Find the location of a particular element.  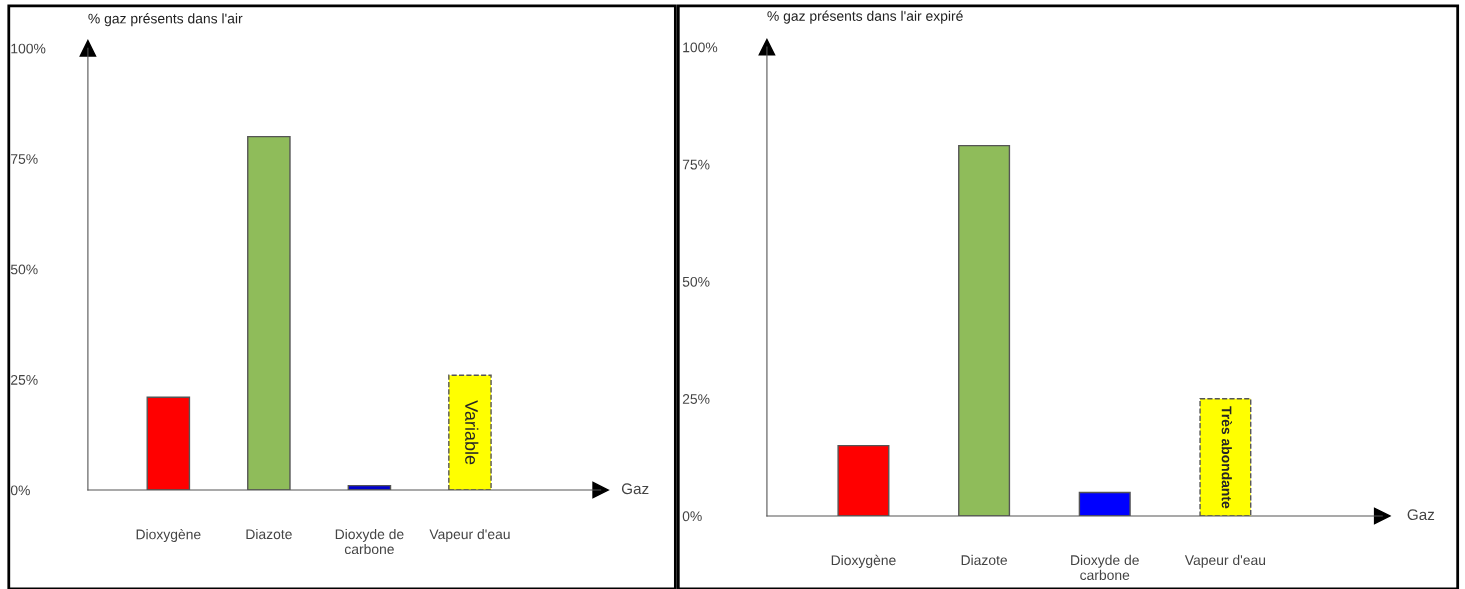

y-axis-title: % gaz présents dans l'air is located at coordinates (165, 20).